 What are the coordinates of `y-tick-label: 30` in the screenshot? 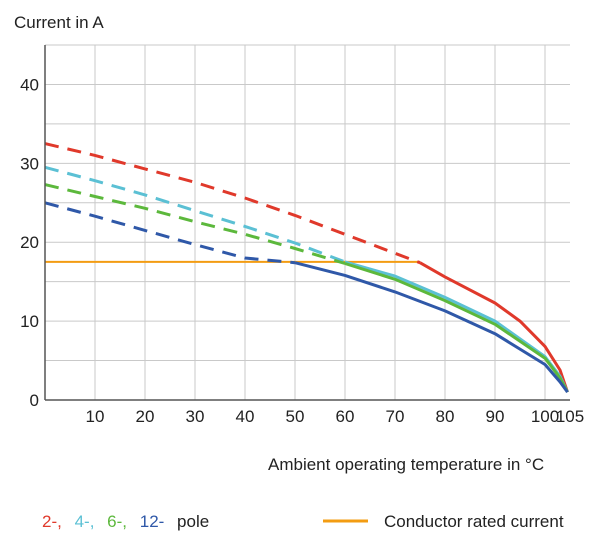 It's located at (29, 163).